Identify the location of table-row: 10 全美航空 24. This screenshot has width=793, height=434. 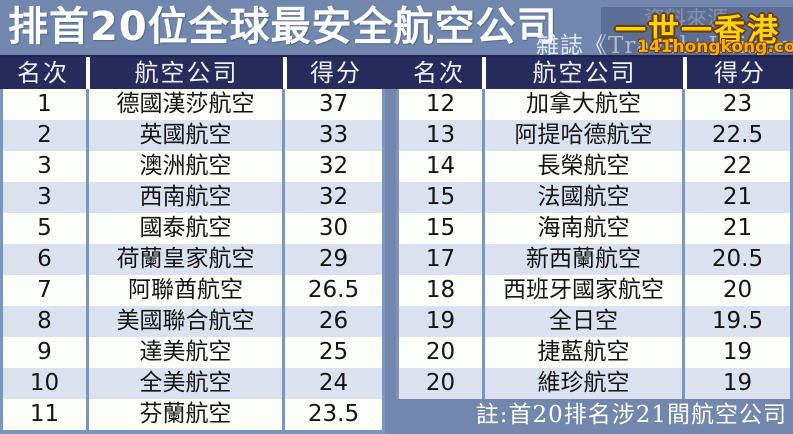
(192, 383).